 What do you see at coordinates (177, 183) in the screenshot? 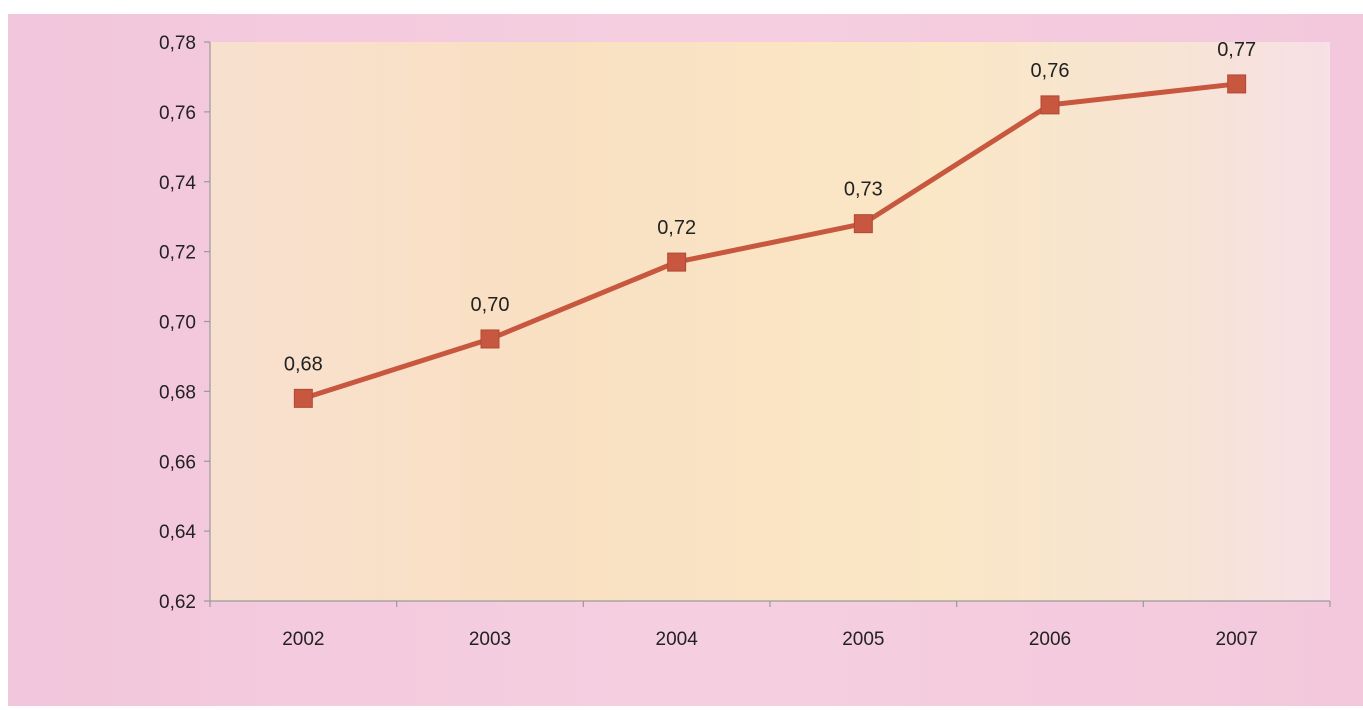
I see `y-tick-label: 0,74` at bounding box center [177, 183].